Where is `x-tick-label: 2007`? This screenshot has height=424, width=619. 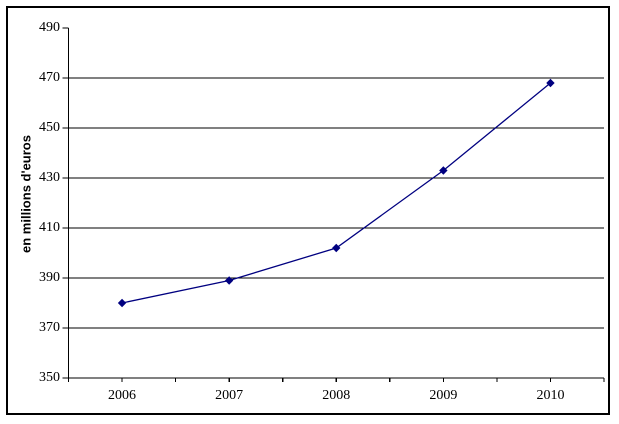 x-tick-label: 2007 is located at coordinates (229, 395).